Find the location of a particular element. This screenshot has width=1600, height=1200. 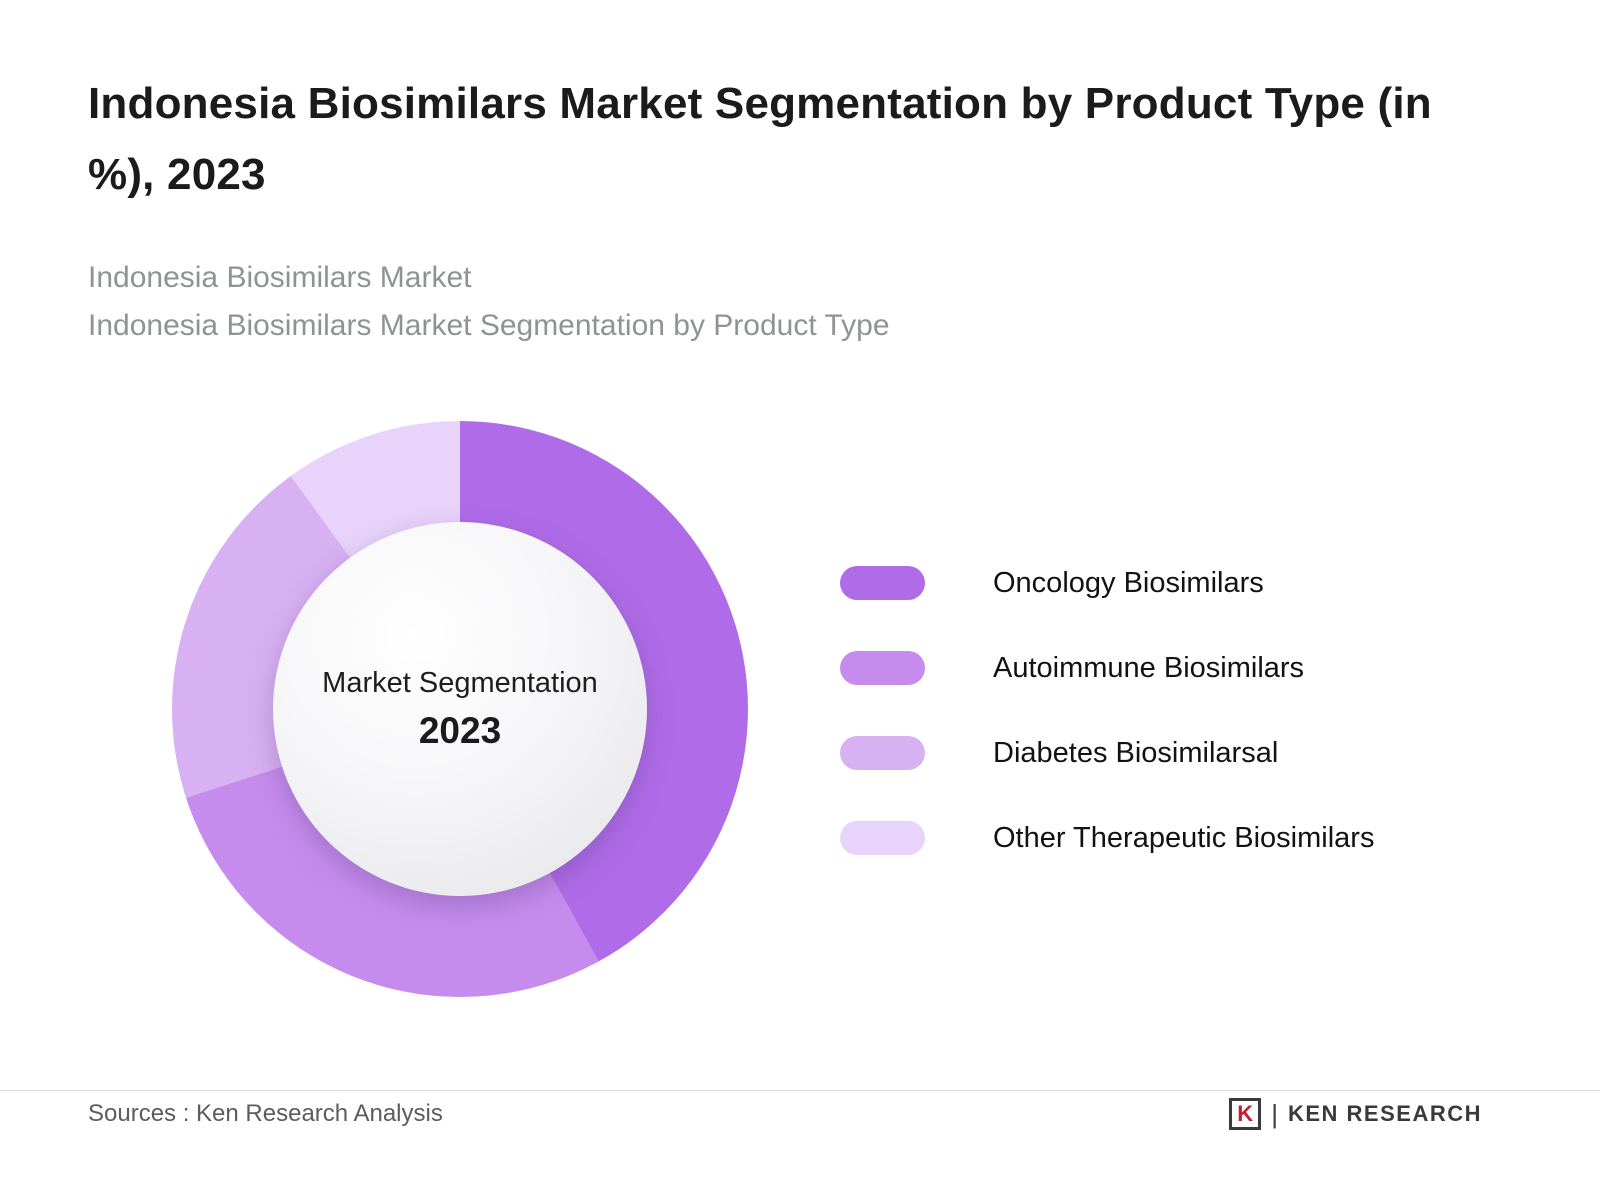

donut-center: Market Segmentation 2023 is located at coordinates (460, 709).